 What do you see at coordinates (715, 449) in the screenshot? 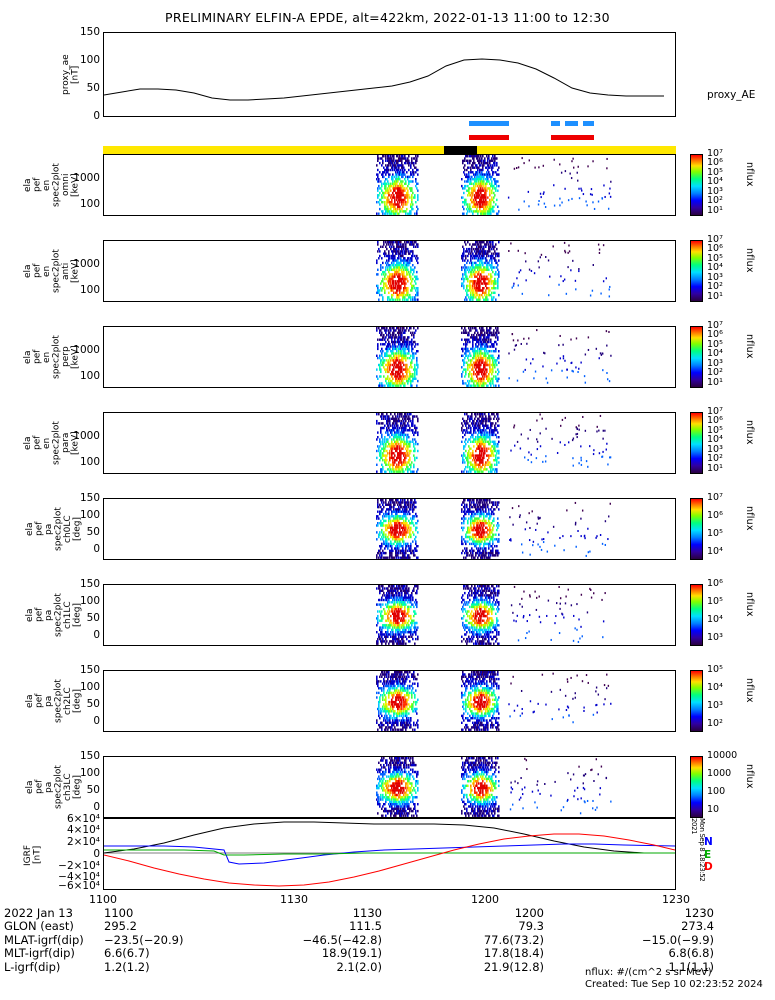
I see `colorbar-label-3-4: 10³` at bounding box center [715, 449].